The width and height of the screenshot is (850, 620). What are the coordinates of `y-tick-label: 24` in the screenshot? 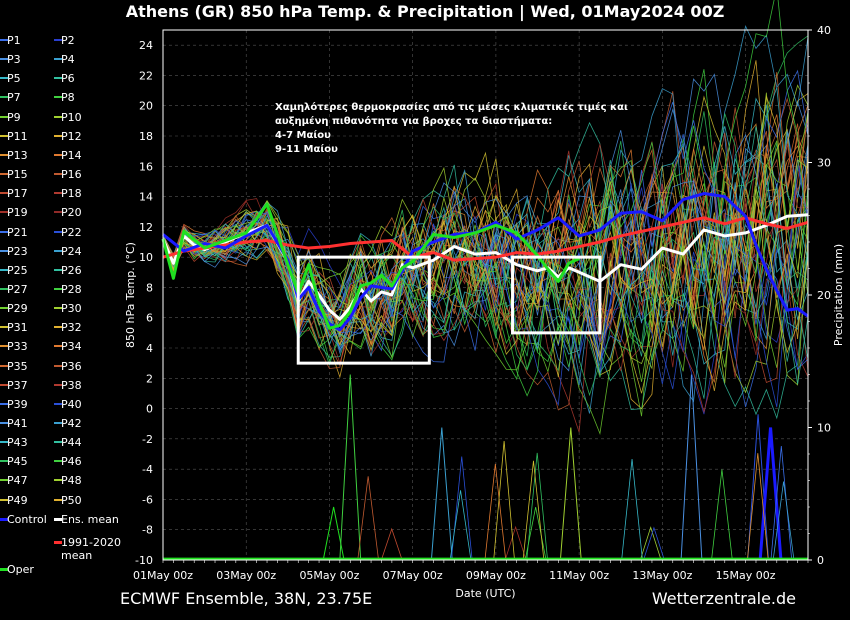 It's located at (146, 45).